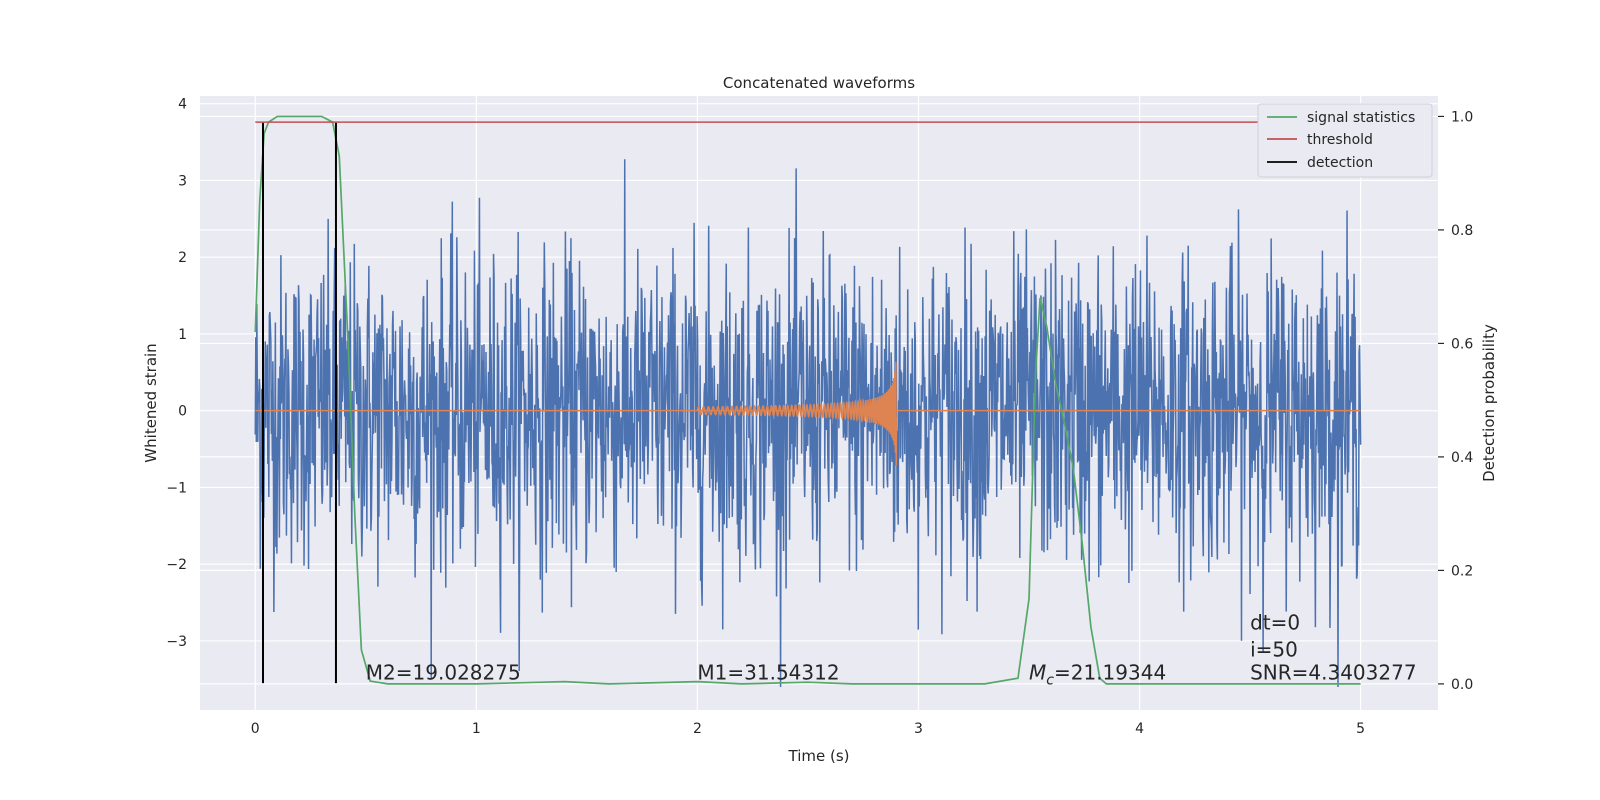  I want to click on y-tick-label: 1, so click(182, 335).